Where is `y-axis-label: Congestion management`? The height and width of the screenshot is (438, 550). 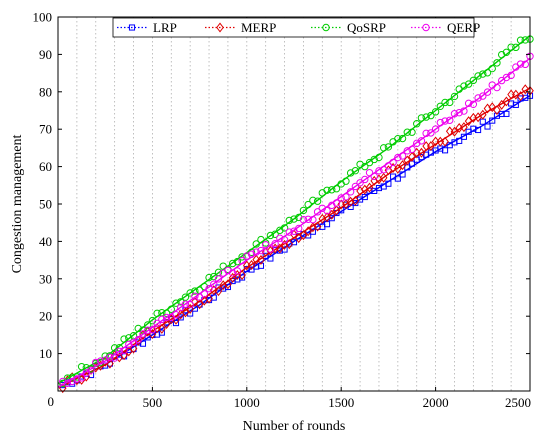 y-axis-label: Congestion management is located at coordinates (17, 203).